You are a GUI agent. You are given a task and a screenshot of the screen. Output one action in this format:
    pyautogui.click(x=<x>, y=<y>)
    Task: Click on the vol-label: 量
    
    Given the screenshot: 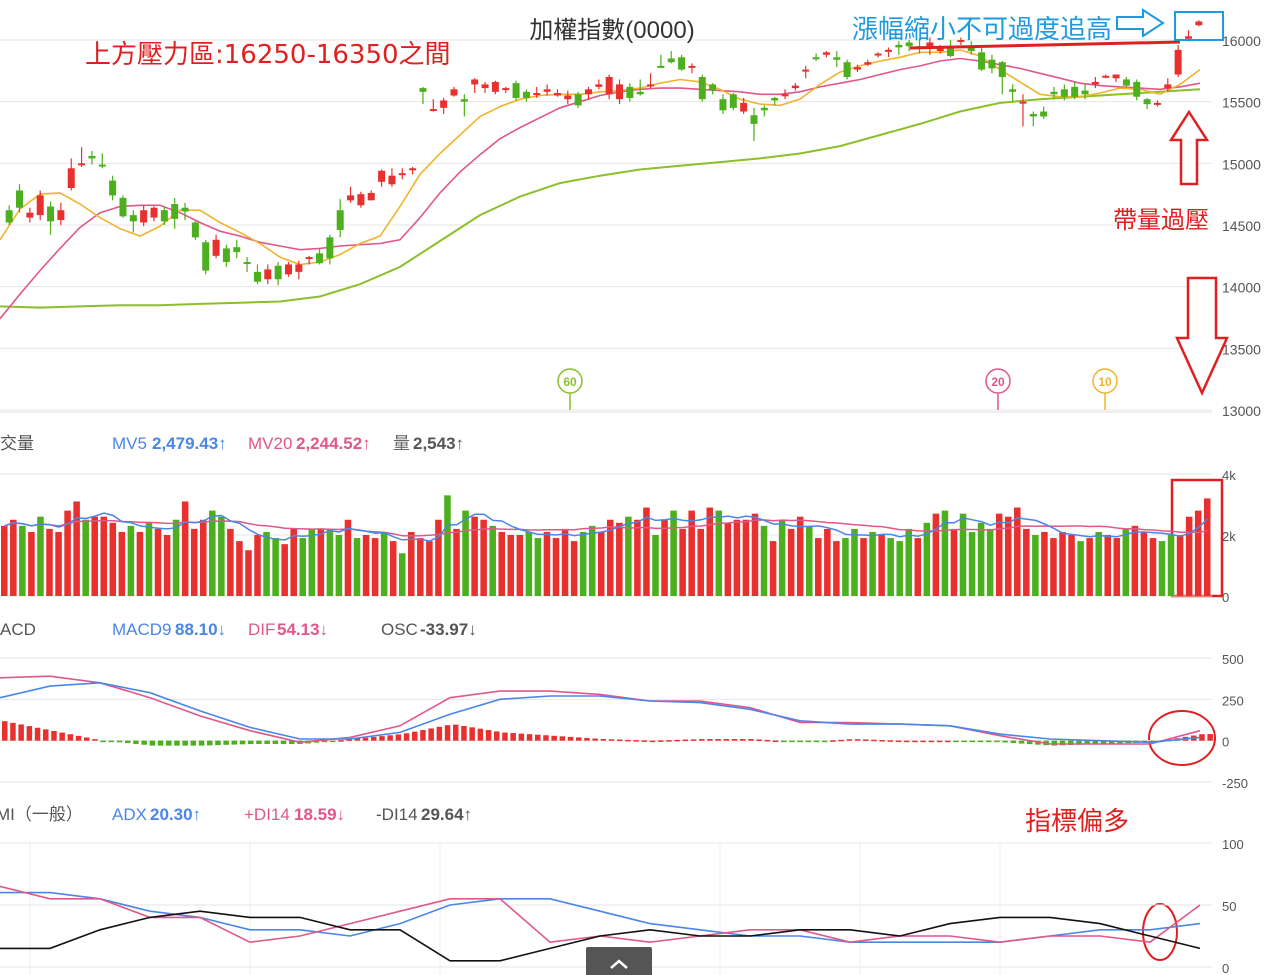 What is the action you would take?
    pyautogui.click(x=401, y=443)
    